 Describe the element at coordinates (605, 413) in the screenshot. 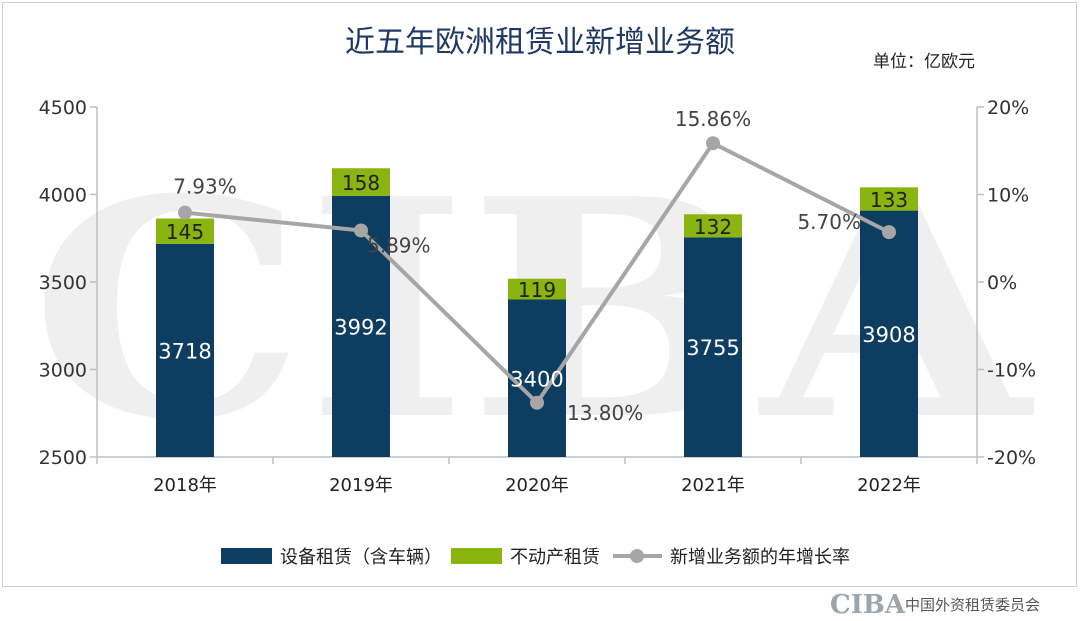

I see `growth-label: 13.80%` at that location.